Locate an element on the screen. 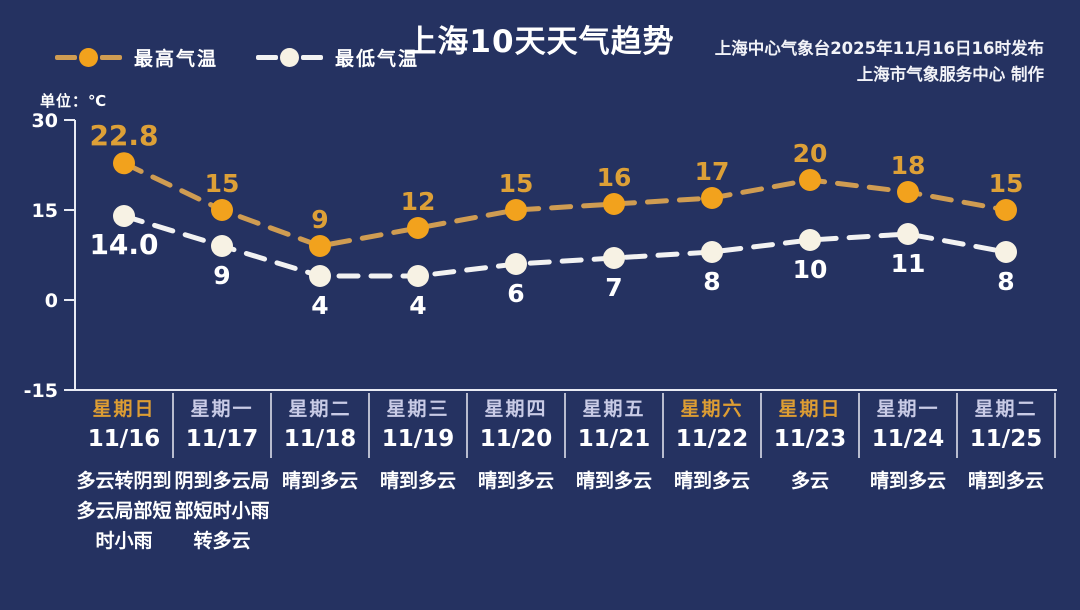  low-temp-value-8: 11 is located at coordinates (908, 263).